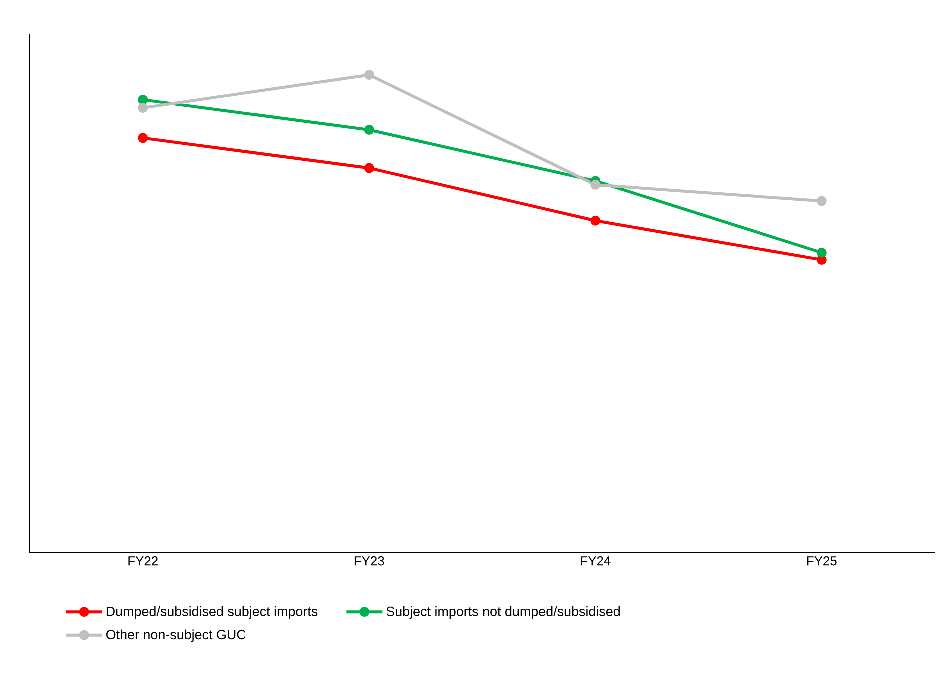  I want to click on x-tick-label: FY24, so click(596, 561).